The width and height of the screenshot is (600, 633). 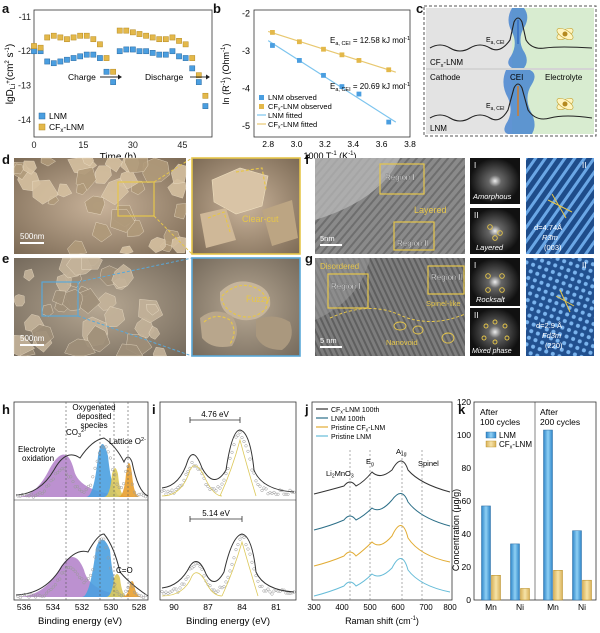 I want to click on panel-h-xlabel: Binding energy (eV), so click(x=80, y=621).